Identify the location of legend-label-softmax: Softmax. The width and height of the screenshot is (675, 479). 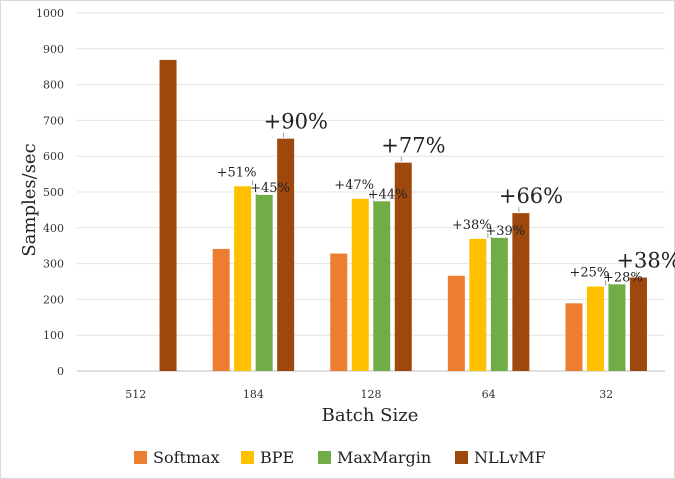
(186, 457).